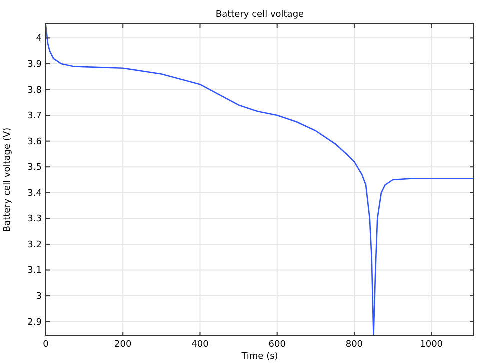 The image size is (481, 363). What do you see at coordinates (123, 345) in the screenshot?
I see `x-tick-label: 200` at bounding box center [123, 345].